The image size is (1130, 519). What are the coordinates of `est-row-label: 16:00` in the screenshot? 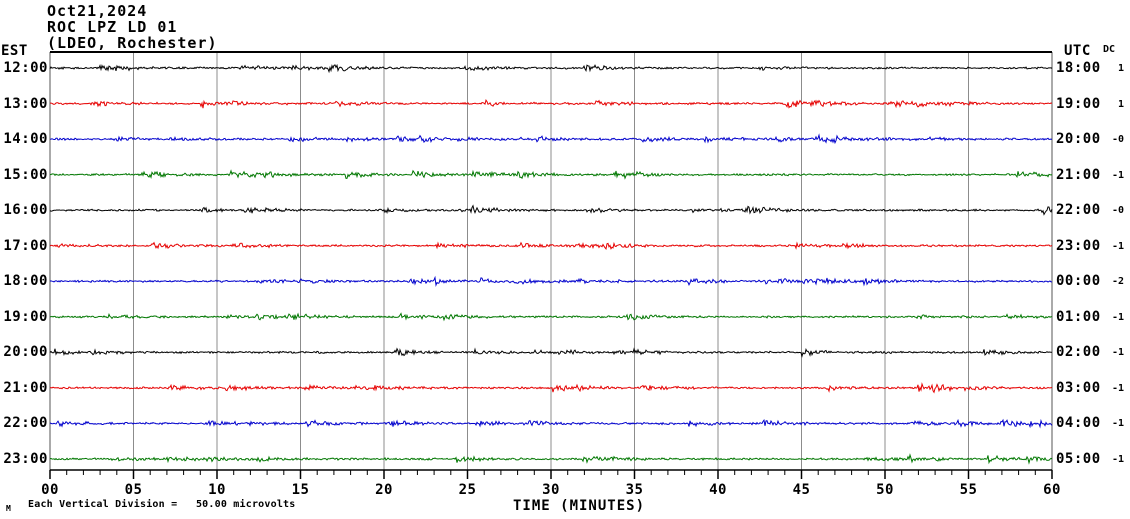 It's located at (25, 210).